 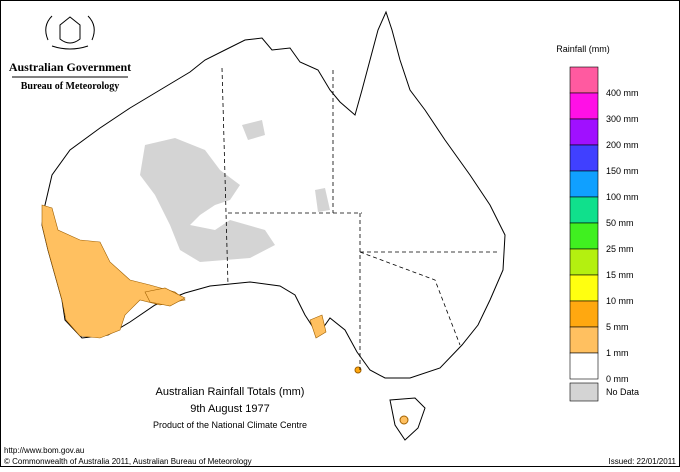 What do you see at coordinates (622, 119) in the screenshot?
I see `legend-label: 300 mm` at bounding box center [622, 119].